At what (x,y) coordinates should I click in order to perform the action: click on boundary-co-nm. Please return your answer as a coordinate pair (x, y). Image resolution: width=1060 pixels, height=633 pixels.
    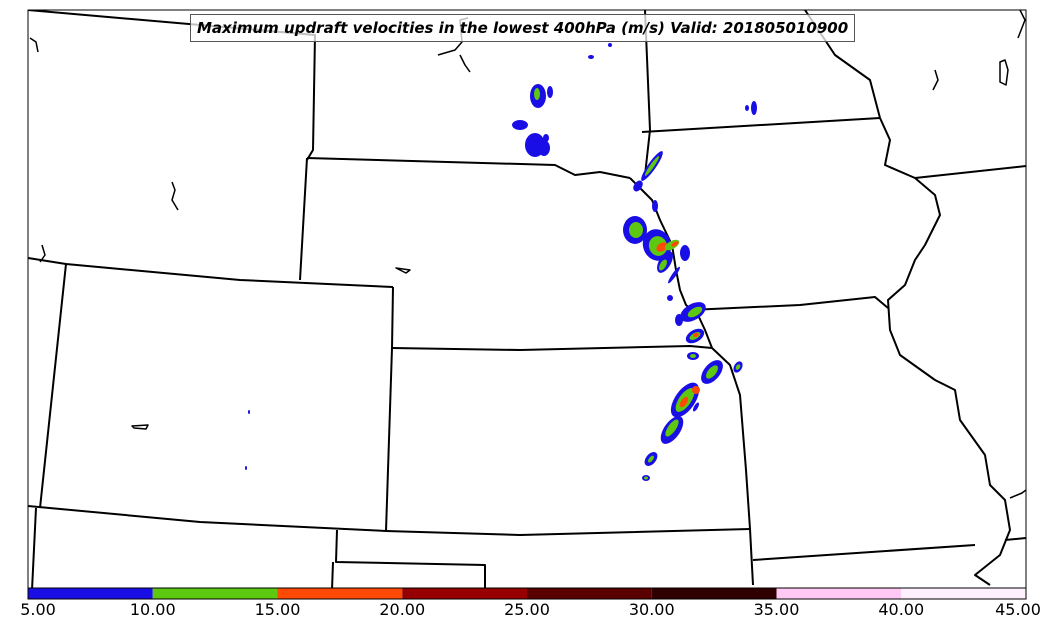
    Looking at the image, I should click on (207, 518).